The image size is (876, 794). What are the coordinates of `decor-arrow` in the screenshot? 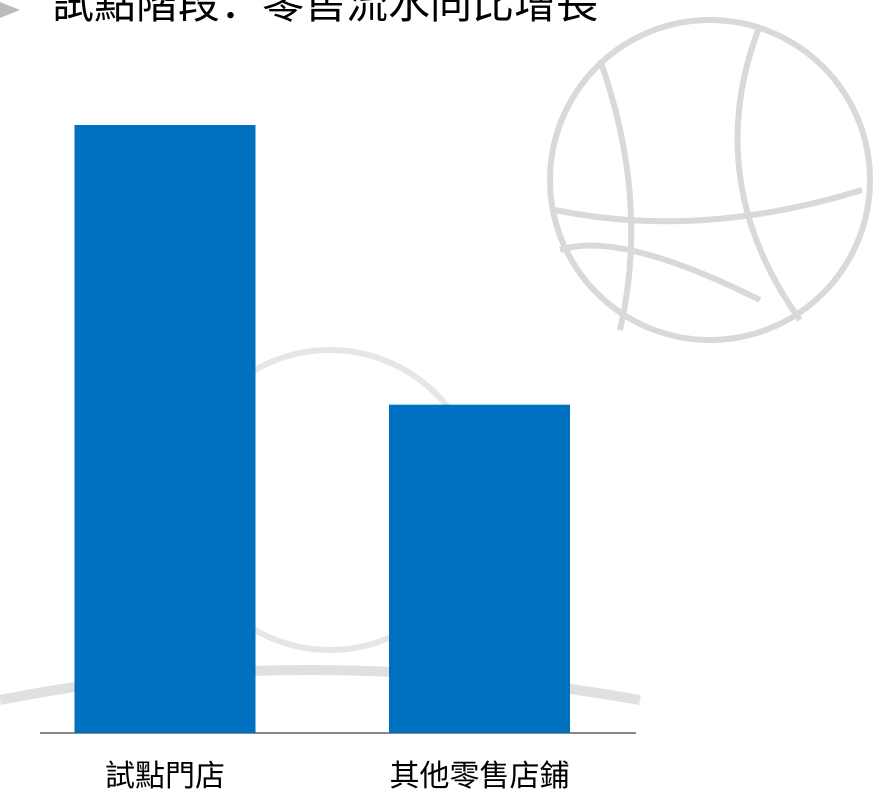 It's located at (10, 10).